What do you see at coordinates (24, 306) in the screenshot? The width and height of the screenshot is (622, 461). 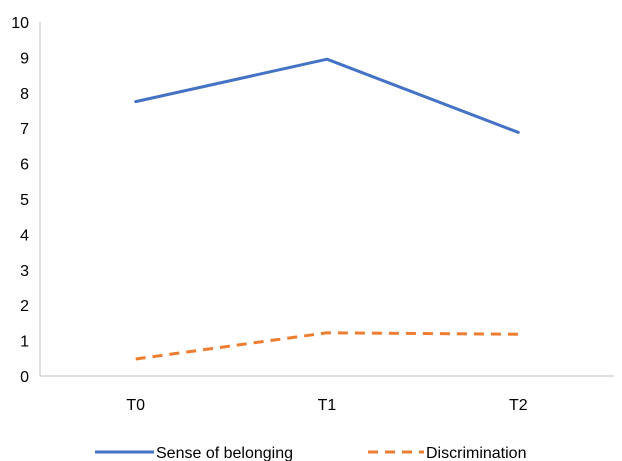 I see `y-tick-label: 2` at bounding box center [24, 306].